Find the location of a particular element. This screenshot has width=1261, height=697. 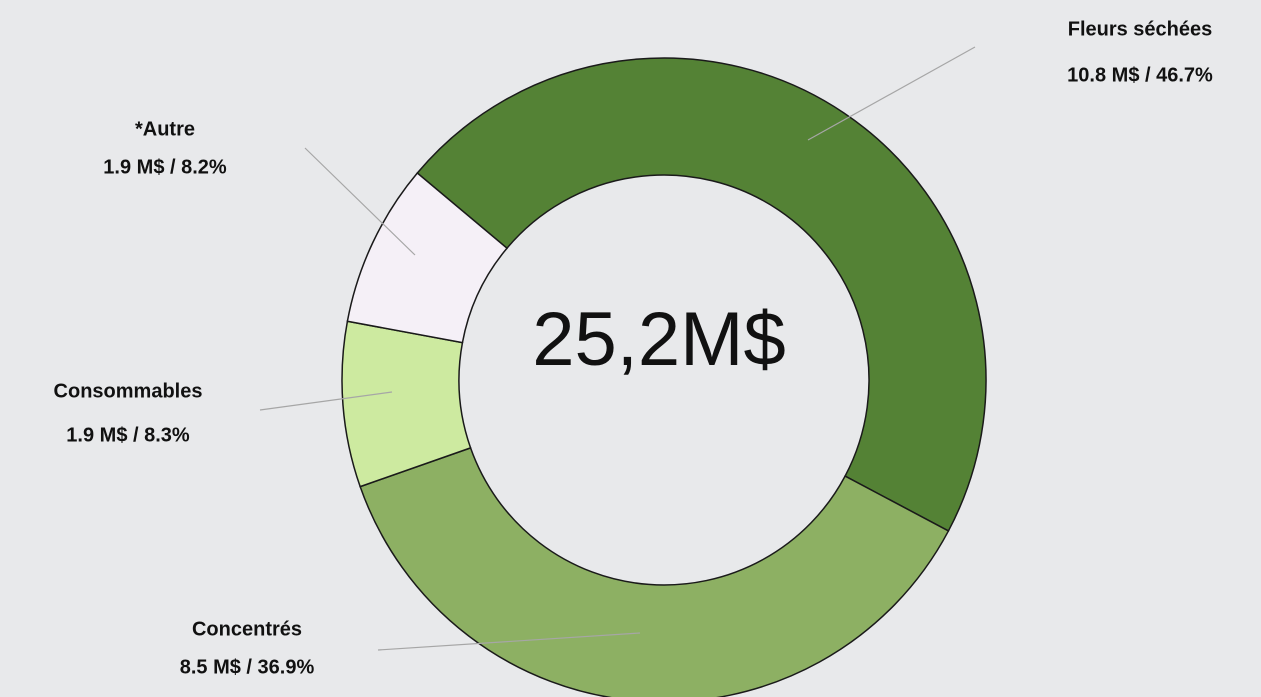

category-label: Consommables is located at coordinates (128, 391).